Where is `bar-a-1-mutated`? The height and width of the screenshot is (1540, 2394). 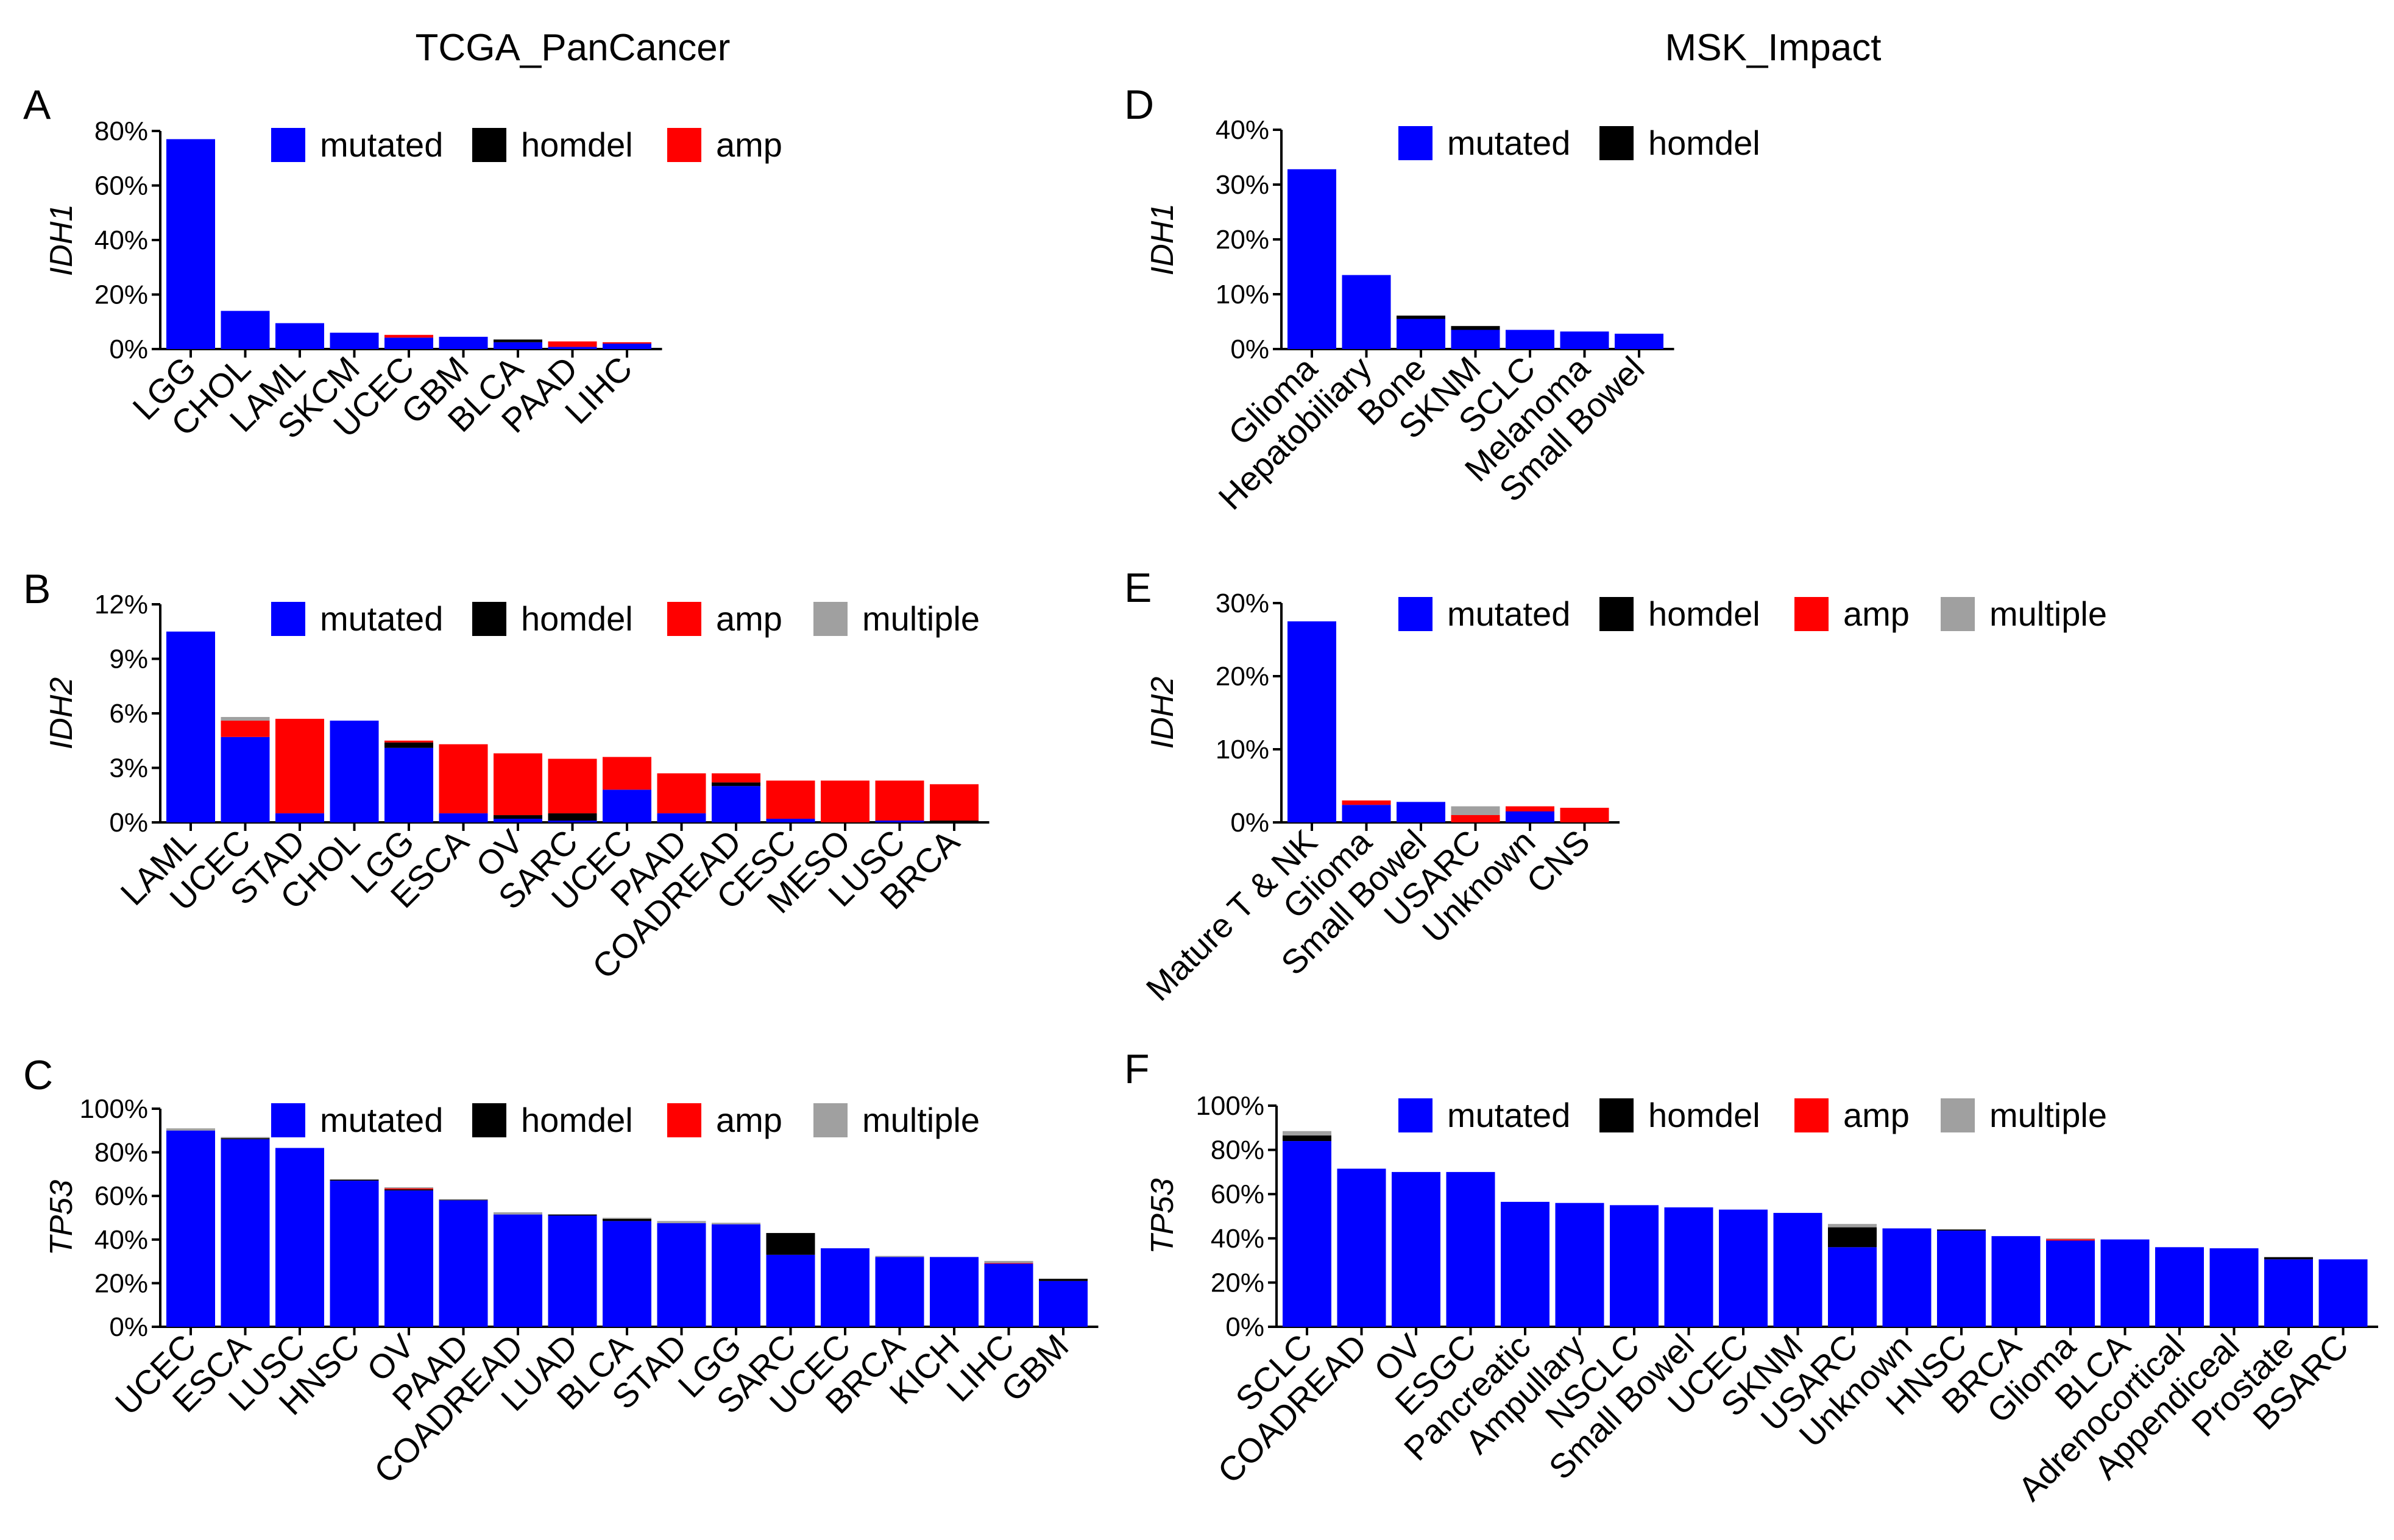
bar-a-1-mutated is located at coordinates (245, 330).